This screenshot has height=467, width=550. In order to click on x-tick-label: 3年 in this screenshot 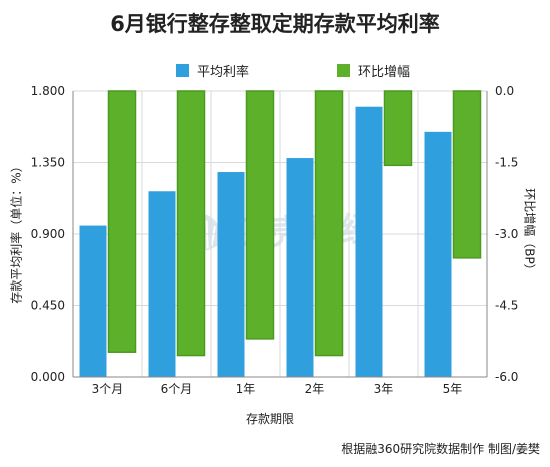, I will do `click(384, 389)`.